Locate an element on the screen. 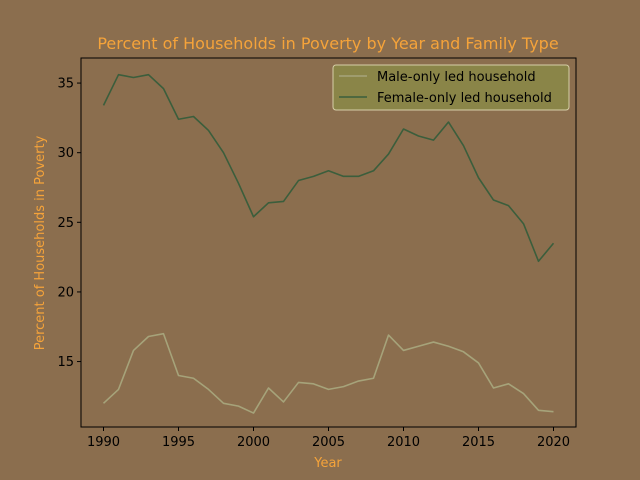 This screenshot has width=640, height=480. y-tick-label: 30 is located at coordinates (65, 153).